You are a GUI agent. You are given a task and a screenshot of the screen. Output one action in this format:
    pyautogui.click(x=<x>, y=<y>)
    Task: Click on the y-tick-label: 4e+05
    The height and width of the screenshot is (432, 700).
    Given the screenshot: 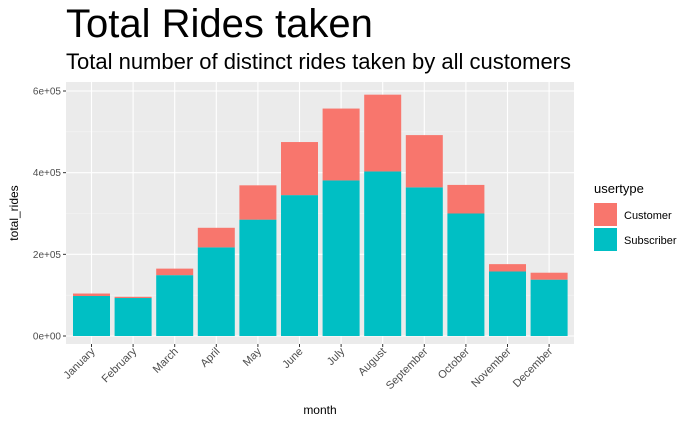 What is the action you would take?
    pyautogui.click(x=47, y=173)
    